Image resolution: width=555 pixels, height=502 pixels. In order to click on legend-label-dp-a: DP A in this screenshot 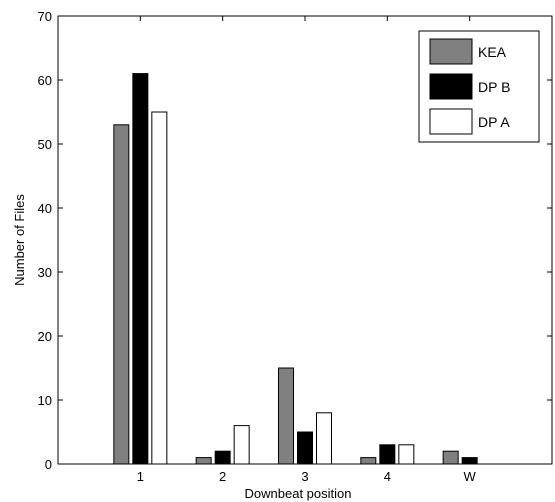, I will do `click(494, 122)`.